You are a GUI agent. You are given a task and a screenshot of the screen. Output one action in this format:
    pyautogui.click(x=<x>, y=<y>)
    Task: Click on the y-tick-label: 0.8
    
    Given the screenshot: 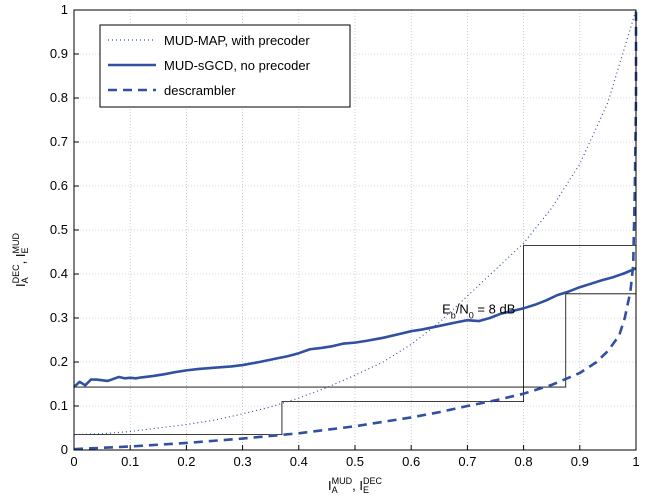 What is the action you would take?
    pyautogui.click(x=59, y=97)
    